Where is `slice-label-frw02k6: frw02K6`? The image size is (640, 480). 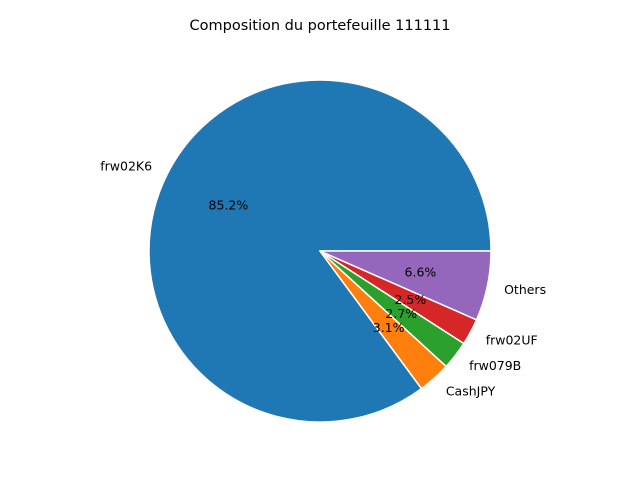
slice-label-frw02k6: frw02K6 is located at coordinates (126, 166).